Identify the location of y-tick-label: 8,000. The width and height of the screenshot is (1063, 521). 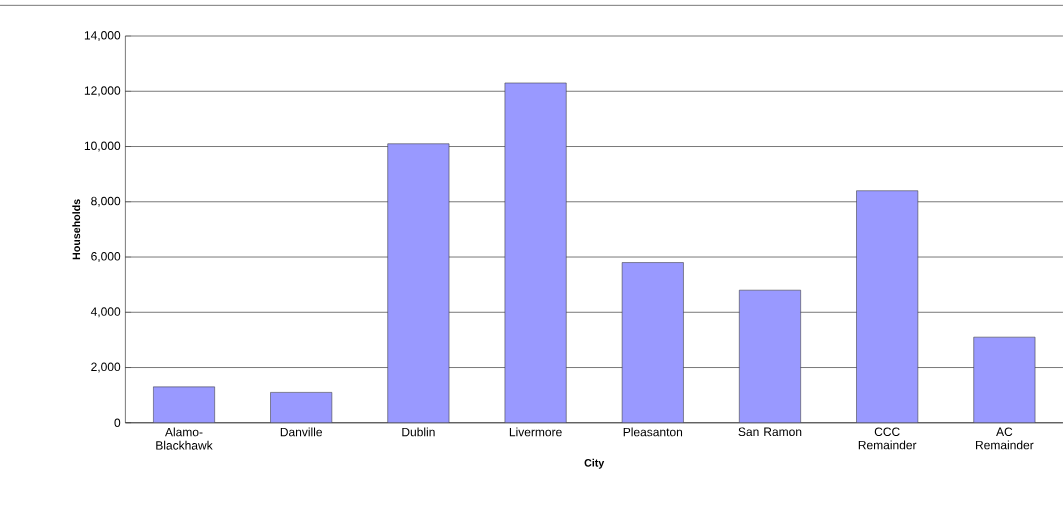
(106, 201).